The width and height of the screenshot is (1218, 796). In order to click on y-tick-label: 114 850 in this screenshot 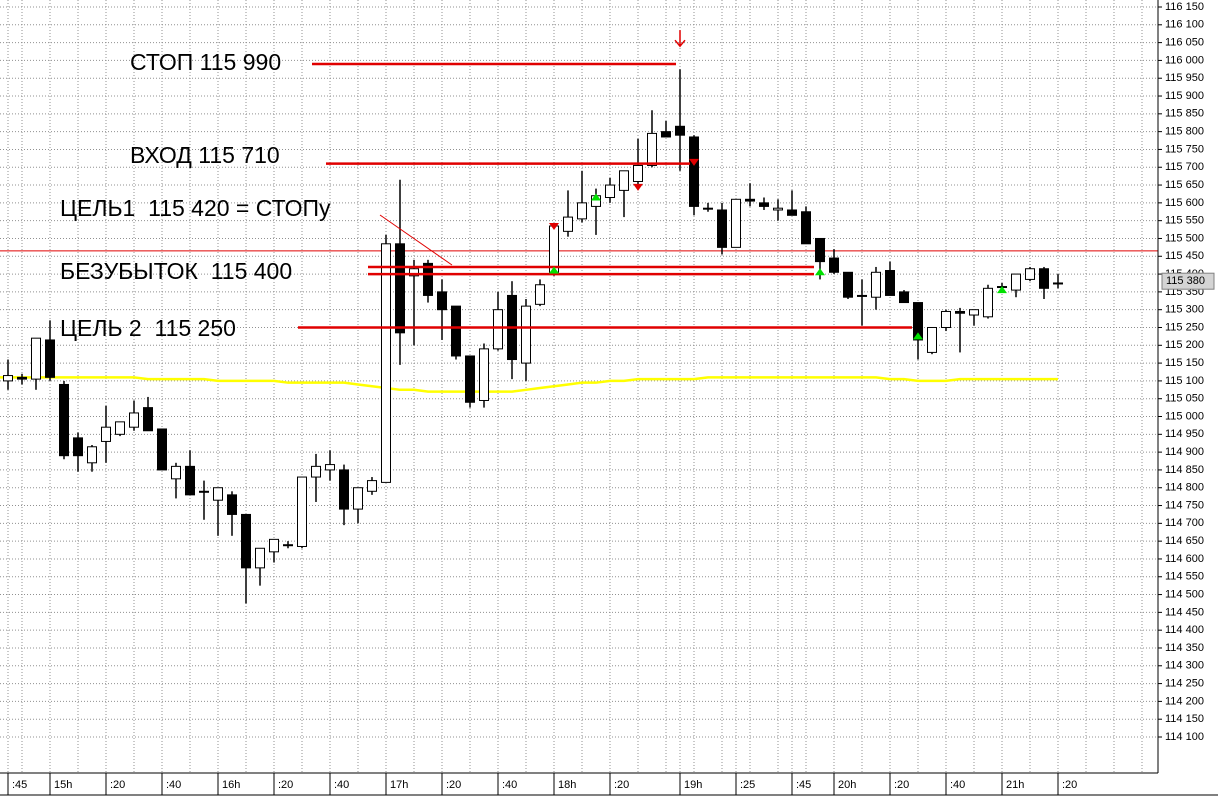, I will do `click(1184, 470)`.